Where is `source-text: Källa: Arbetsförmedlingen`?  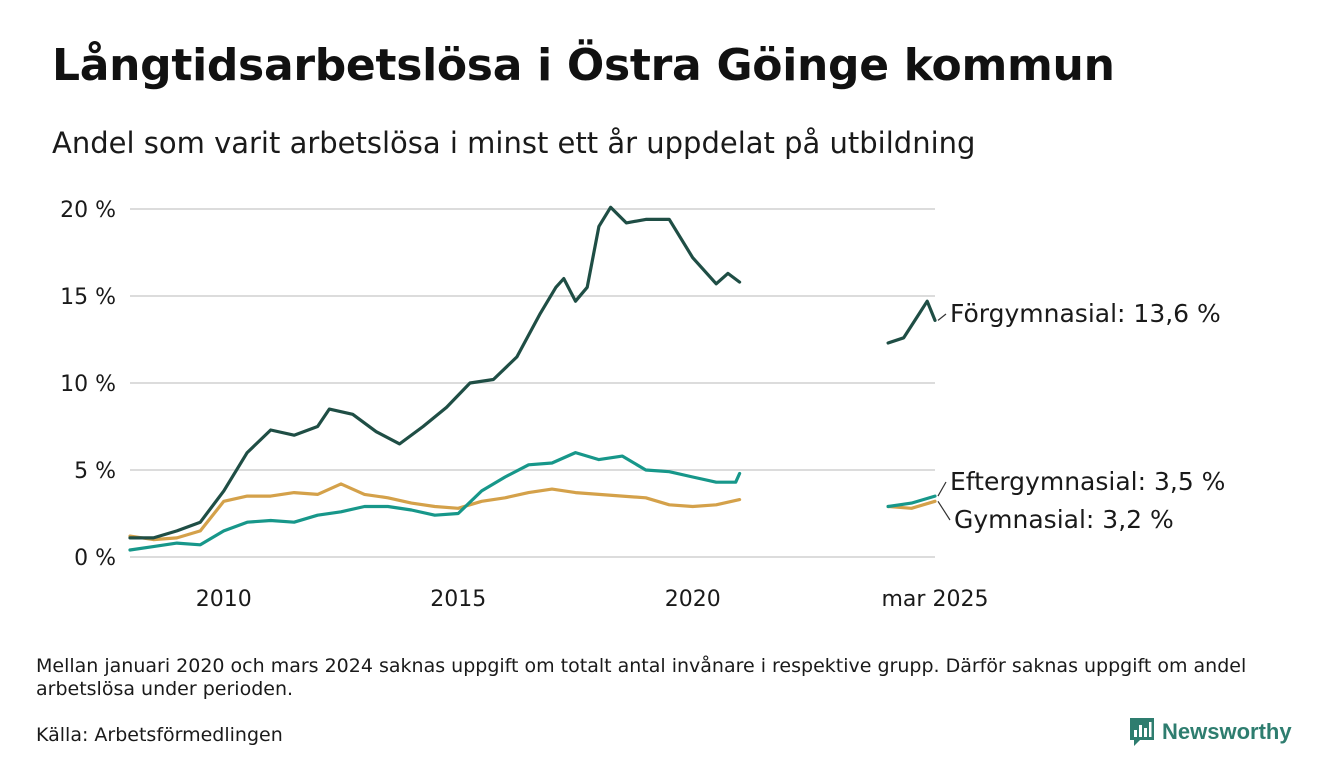
source-text: Källa: Arbetsförmedlingen is located at coordinates (159, 735).